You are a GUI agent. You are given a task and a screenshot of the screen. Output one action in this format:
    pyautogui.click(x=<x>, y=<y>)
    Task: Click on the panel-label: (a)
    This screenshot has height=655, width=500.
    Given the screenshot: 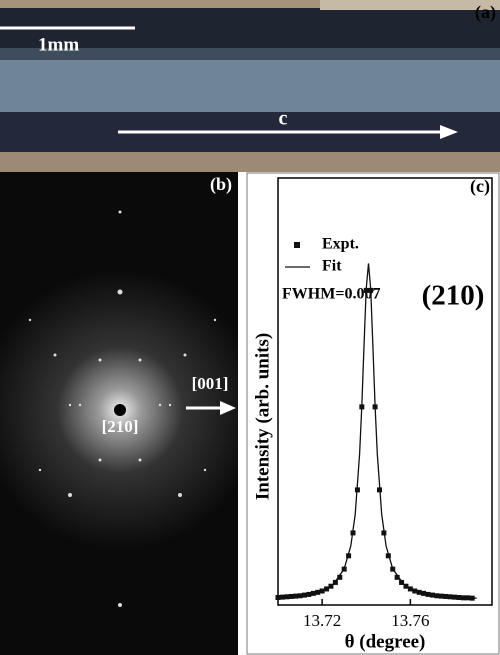 What is the action you would take?
    pyautogui.click(x=485, y=12)
    